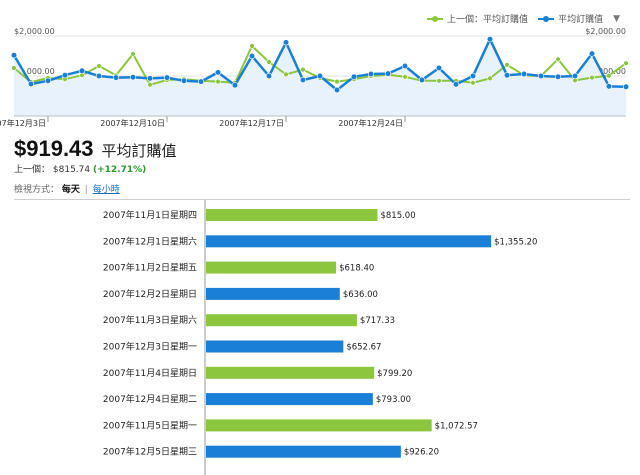 Image resolution: width=640 pixels, height=475 pixels. Describe the element at coordinates (251, 123) in the screenshot. I see `x-tick-label: 2007年12月17日` at that location.